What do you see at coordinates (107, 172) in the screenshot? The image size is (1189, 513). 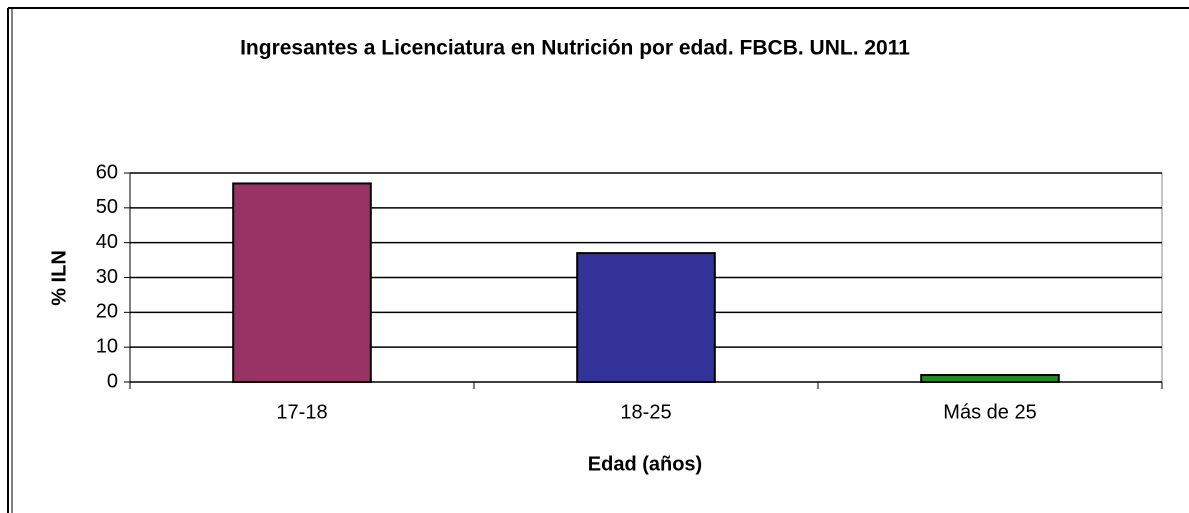 I see `y-tick-label: 60` at bounding box center [107, 172].